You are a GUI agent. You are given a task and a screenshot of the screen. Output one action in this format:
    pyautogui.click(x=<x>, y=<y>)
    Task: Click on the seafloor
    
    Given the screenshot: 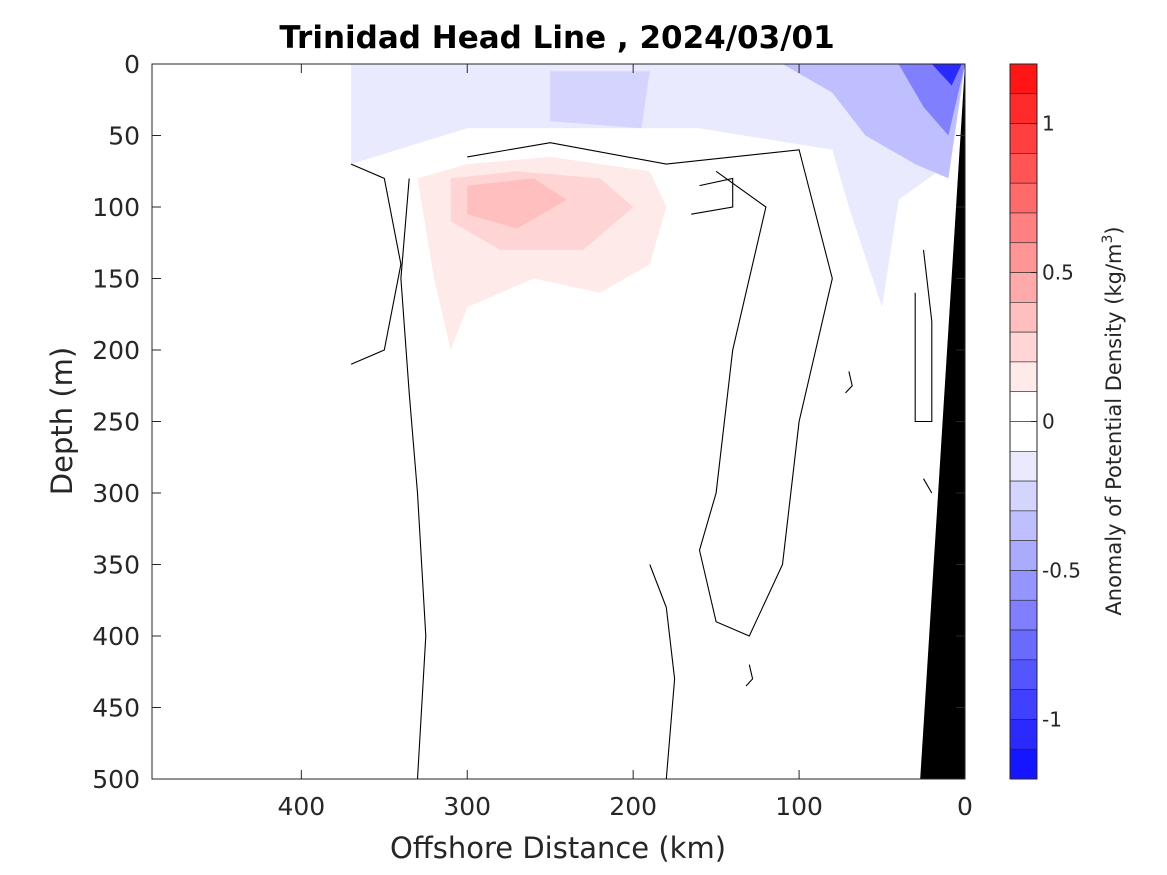 What is the action you would take?
    pyautogui.click(x=942, y=421)
    